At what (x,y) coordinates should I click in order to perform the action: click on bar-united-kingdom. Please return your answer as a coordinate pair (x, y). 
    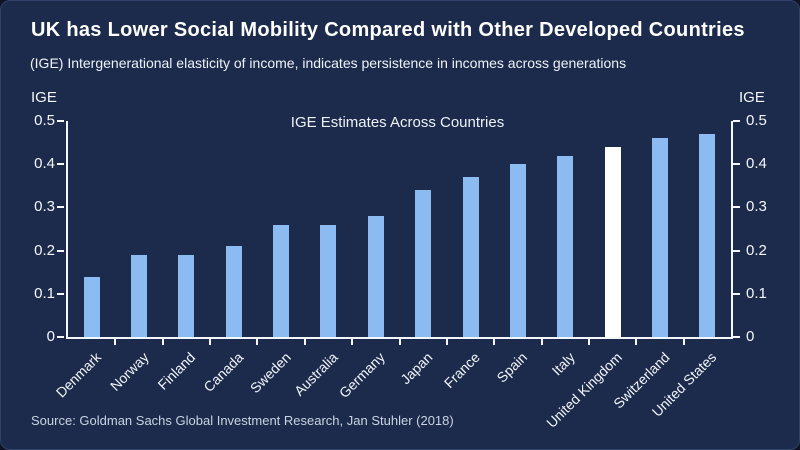
    Looking at the image, I should click on (612, 241).